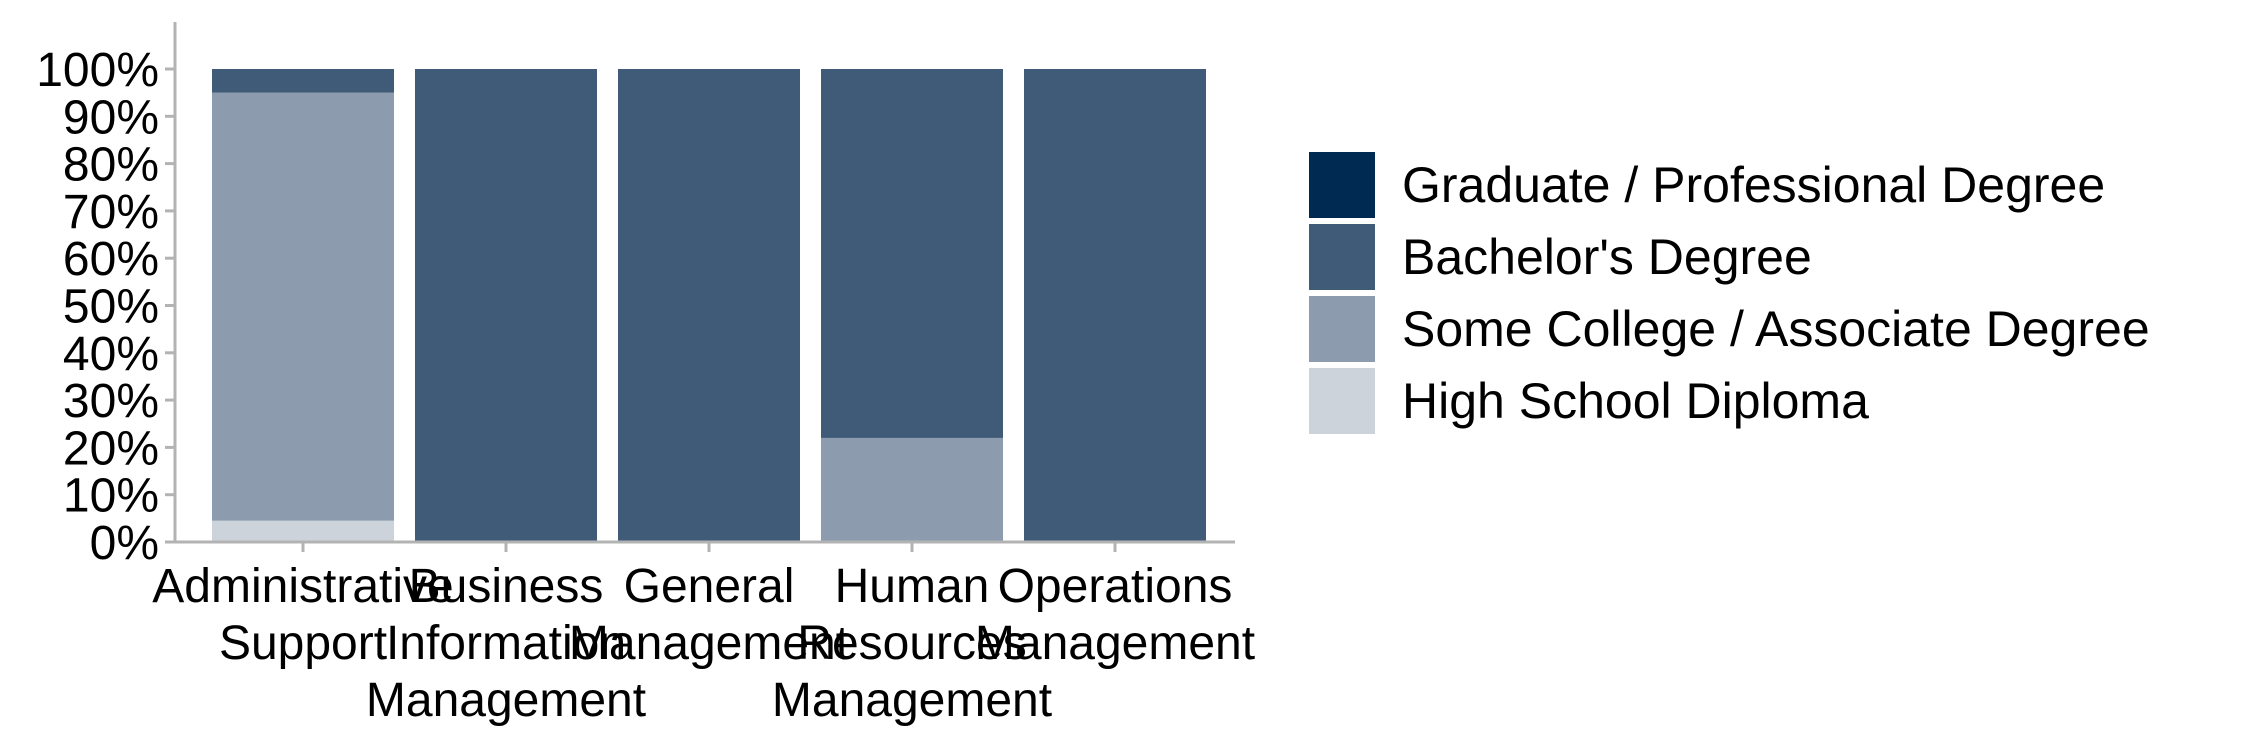 The image size is (2250, 750). Describe the element at coordinates (97, 70) in the screenshot. I see `y-tick-label: 100%` at that location.